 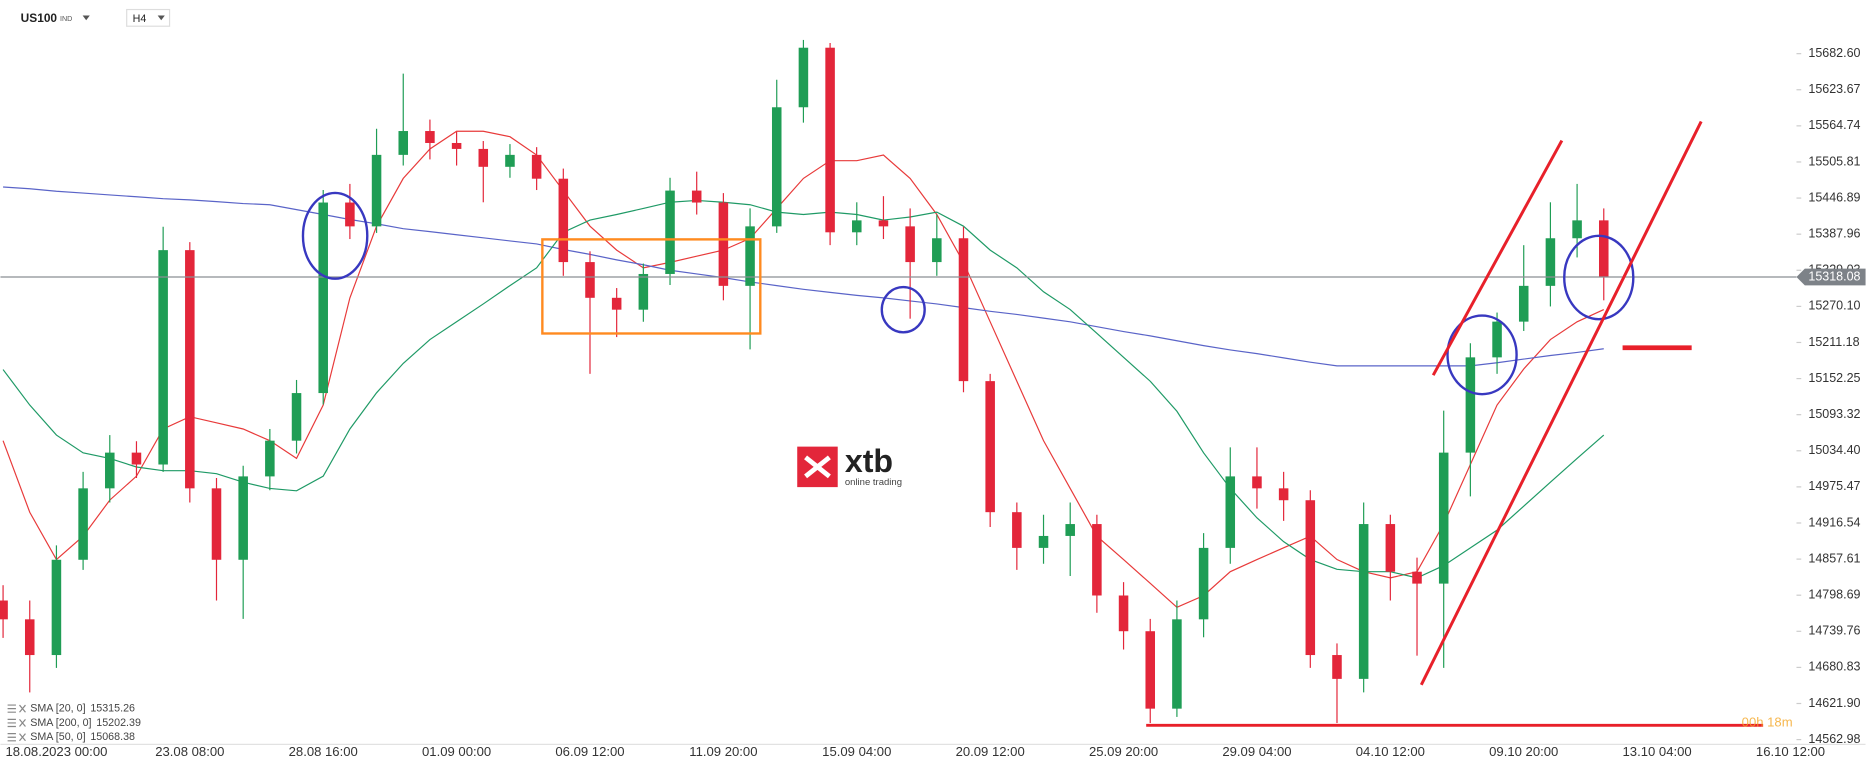 What do you see at coordinates (57, 737) in the screenshot?
I see `legend-name: SMA [50, 0]` at bounding box center [57, 737].